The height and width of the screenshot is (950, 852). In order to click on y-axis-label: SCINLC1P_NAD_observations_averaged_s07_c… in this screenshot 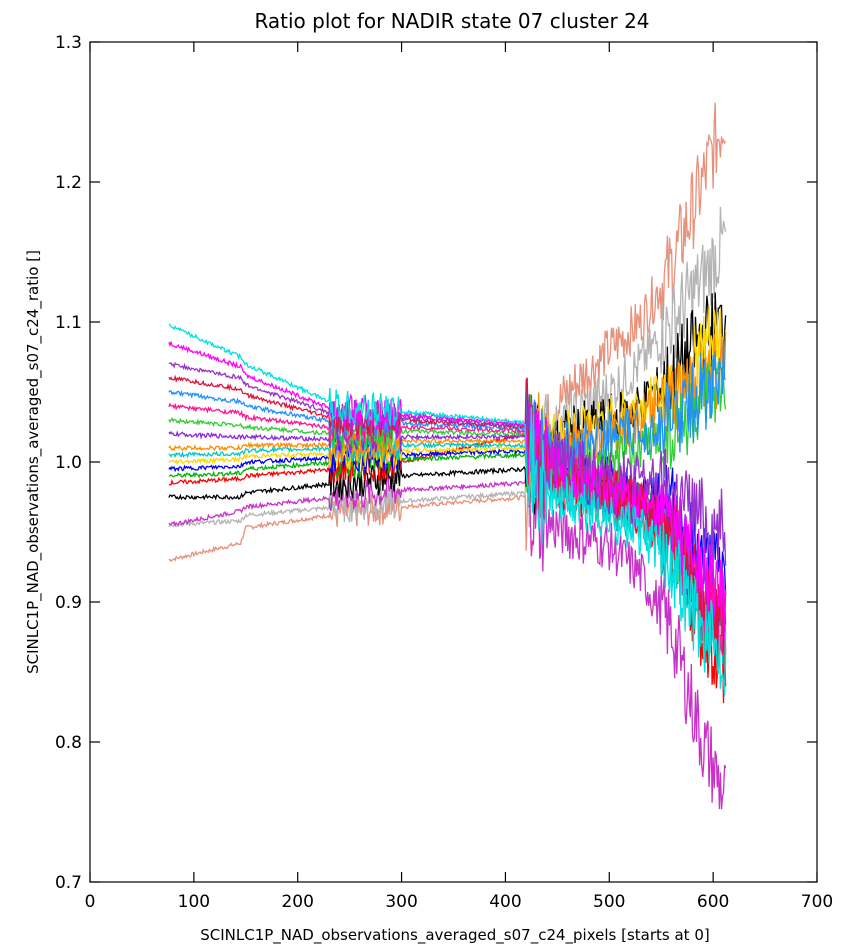, I will do `click(33, 462)`.